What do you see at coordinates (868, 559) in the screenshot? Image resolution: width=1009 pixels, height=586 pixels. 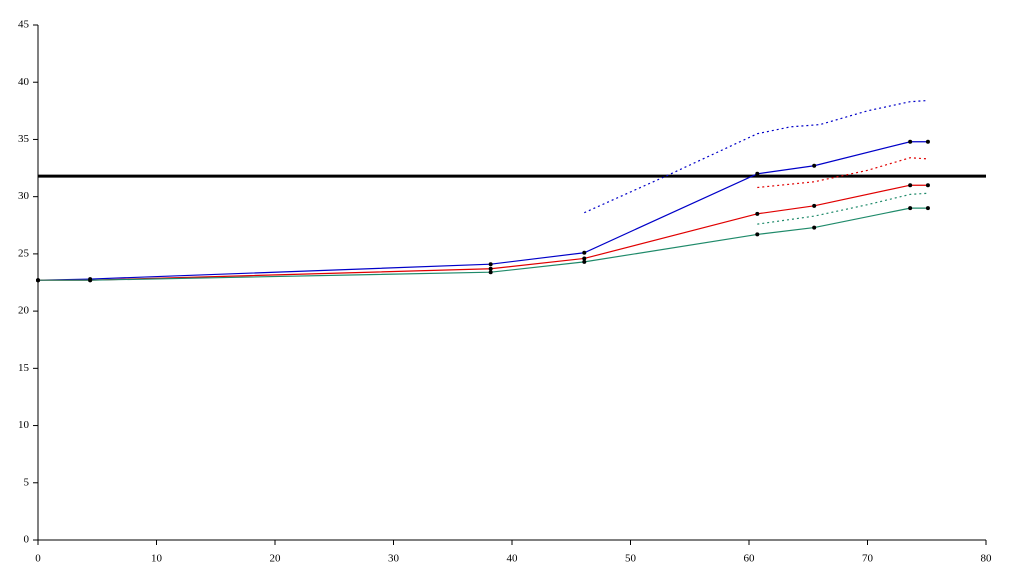 I see `x-tick-label: 70` at bounding box center [868, 559].